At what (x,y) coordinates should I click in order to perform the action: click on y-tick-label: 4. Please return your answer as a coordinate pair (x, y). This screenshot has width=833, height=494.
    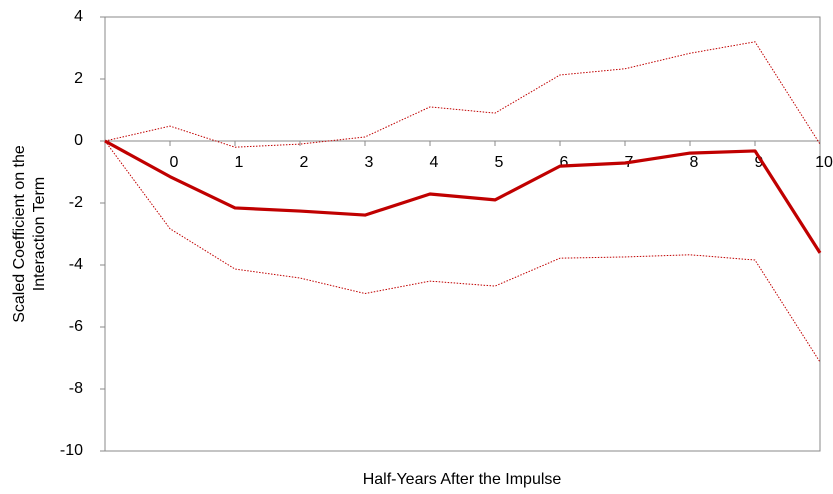
    Looking at the image, I should click on (78, 16).